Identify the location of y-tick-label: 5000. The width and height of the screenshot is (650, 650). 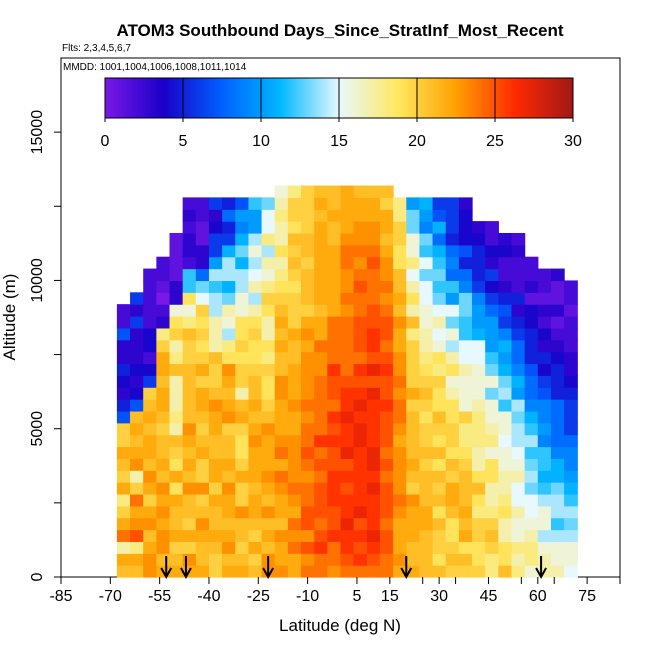
(37, 429).